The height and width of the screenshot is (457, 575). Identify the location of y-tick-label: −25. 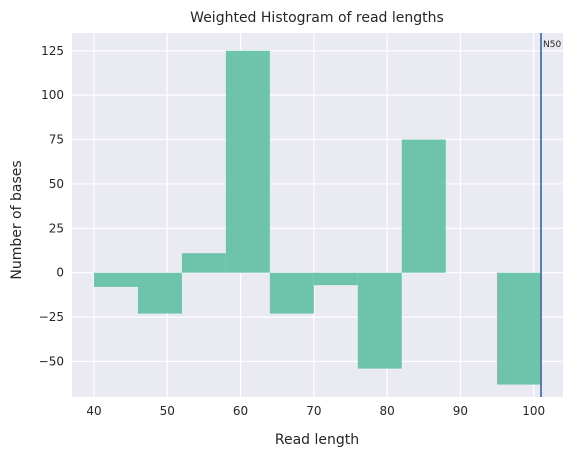
(51, 317).